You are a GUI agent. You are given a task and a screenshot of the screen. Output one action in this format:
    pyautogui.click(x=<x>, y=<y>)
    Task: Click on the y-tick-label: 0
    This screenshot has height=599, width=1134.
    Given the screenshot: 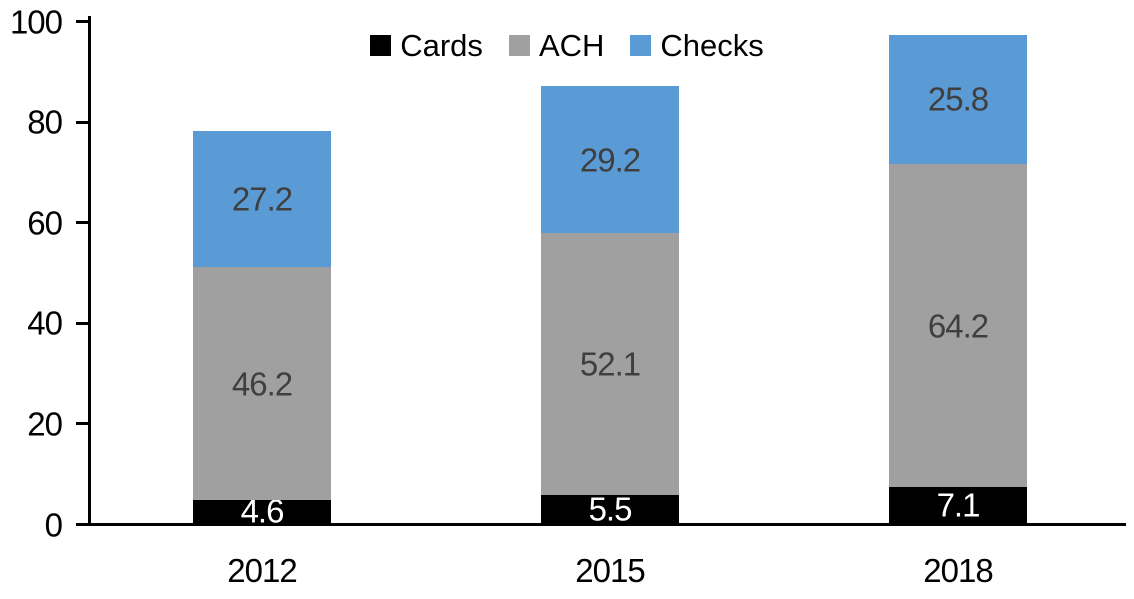 What is the action you would take?
    pyautogui.click(x=53, y=524)
    